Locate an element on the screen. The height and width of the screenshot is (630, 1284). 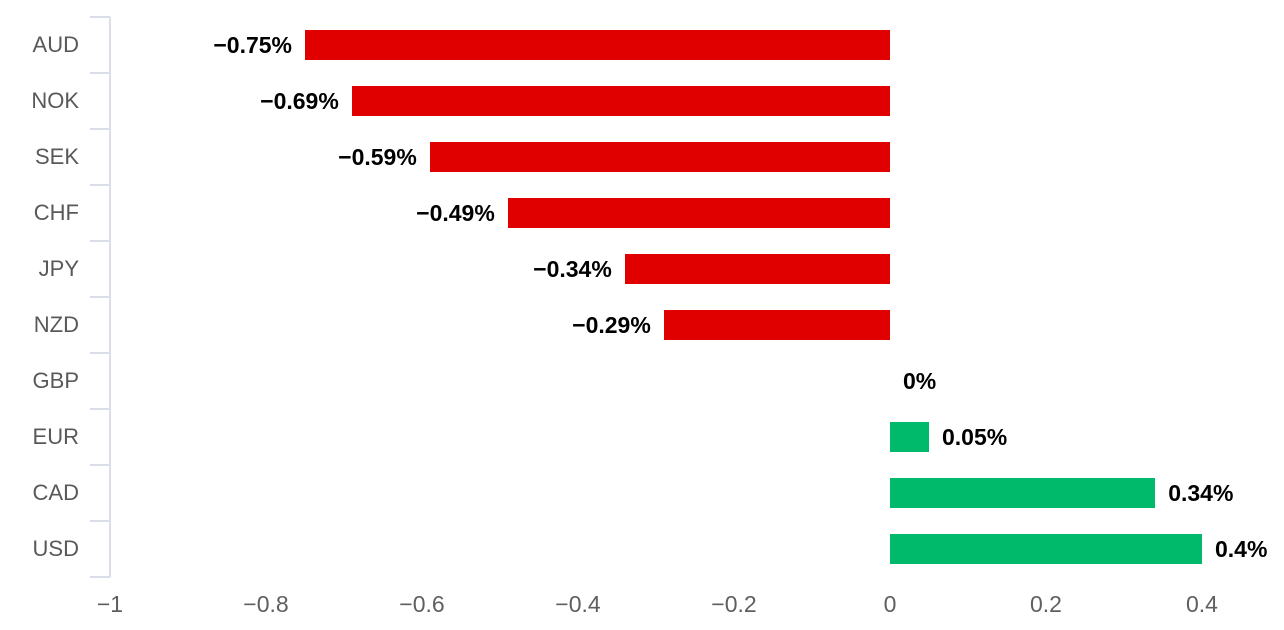
bar-sek is located at coordinates (659, 157).